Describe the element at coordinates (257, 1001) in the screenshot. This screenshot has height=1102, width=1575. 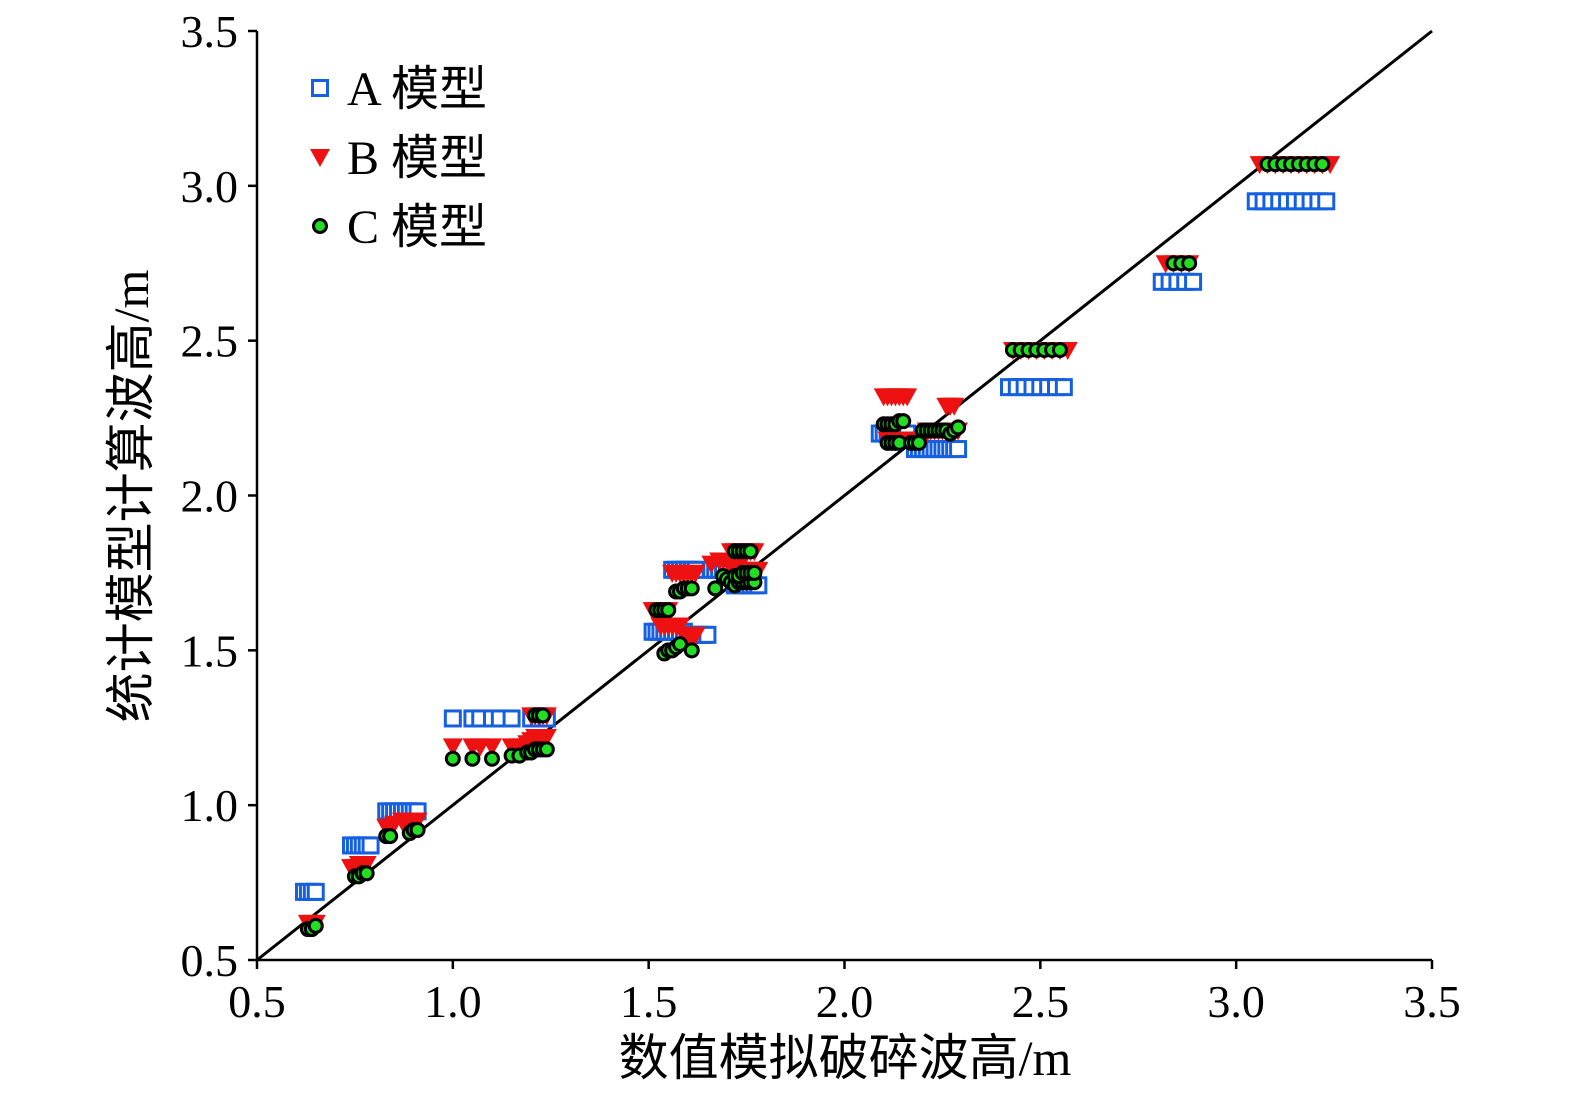
I see `x-tick-label: 0.5` at that location.